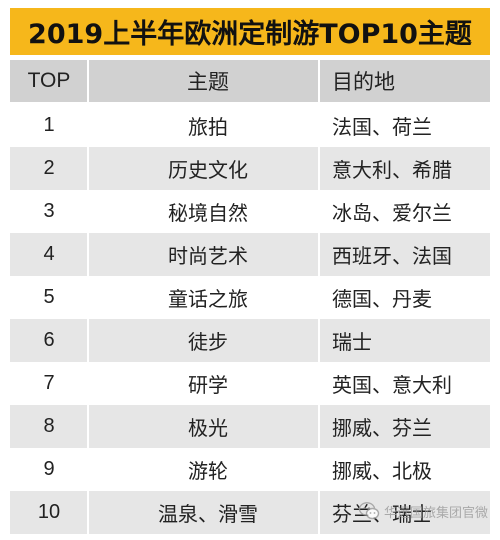 The width and height of the screenshot is (500, 540). Describe the element at coordinates (208, 170) in the screenshot. I see `theme-cell: 历史文化` at that location.